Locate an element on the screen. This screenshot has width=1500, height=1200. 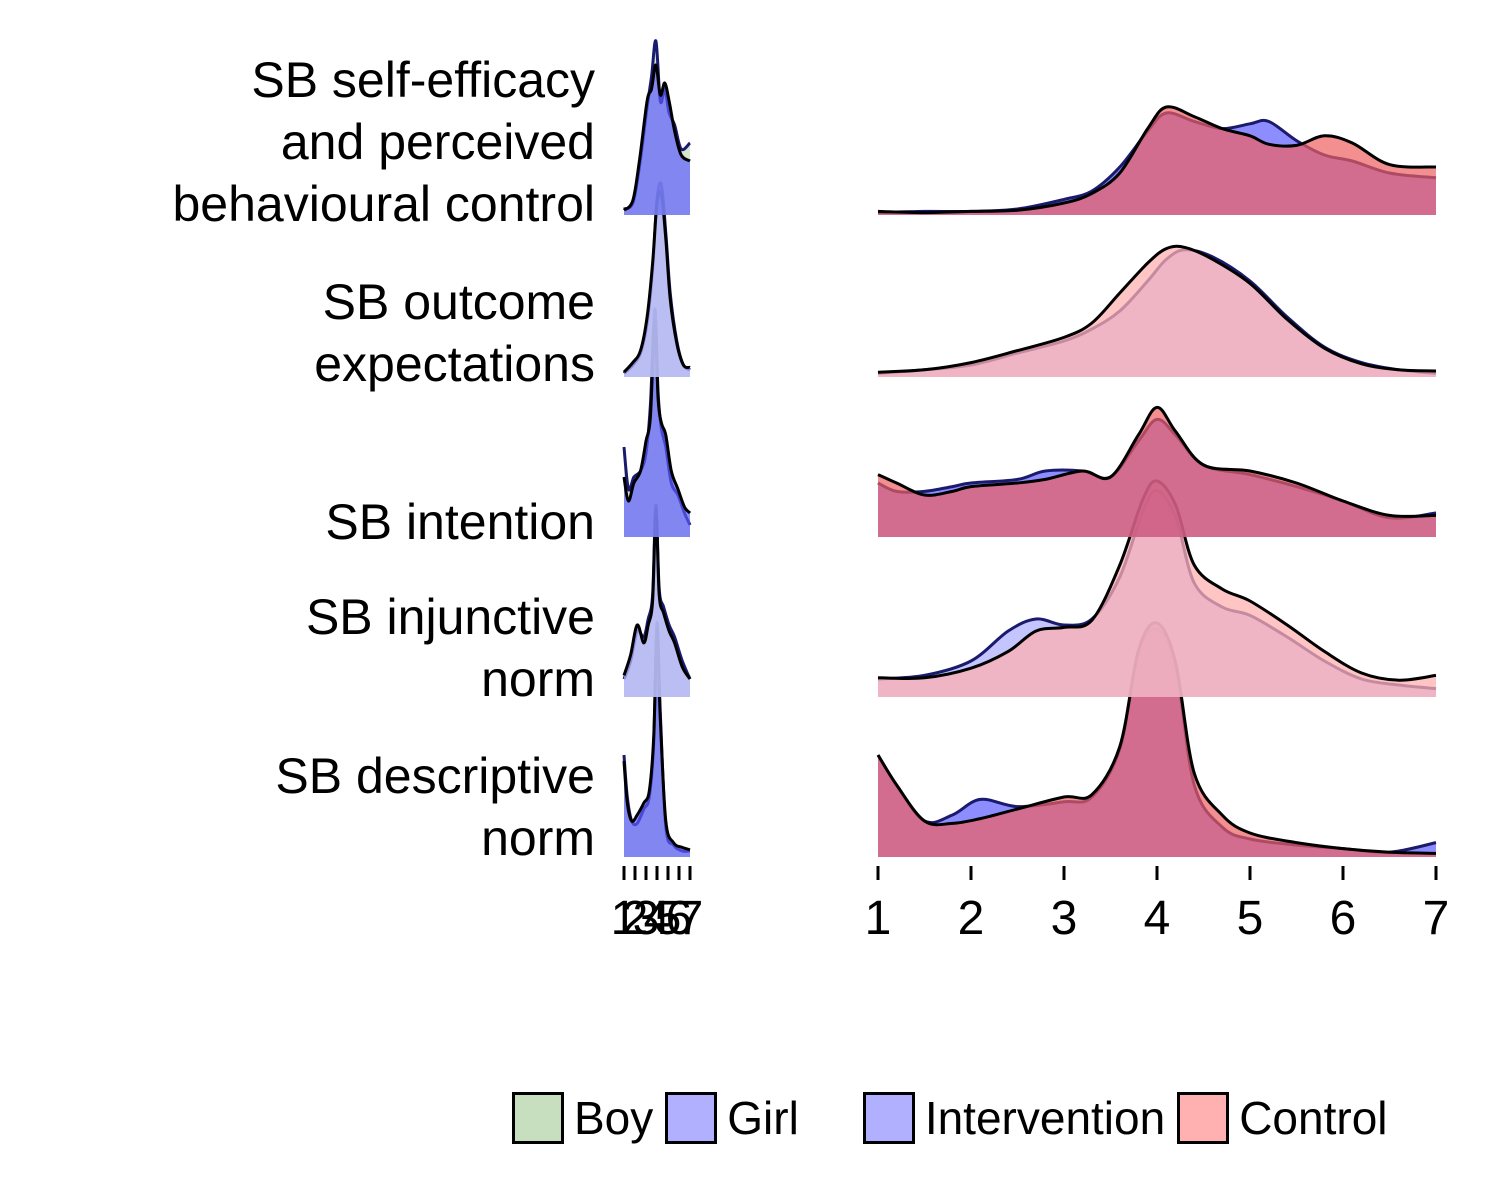
density-area-group-row2-control is located at coordinates (1157, 472).